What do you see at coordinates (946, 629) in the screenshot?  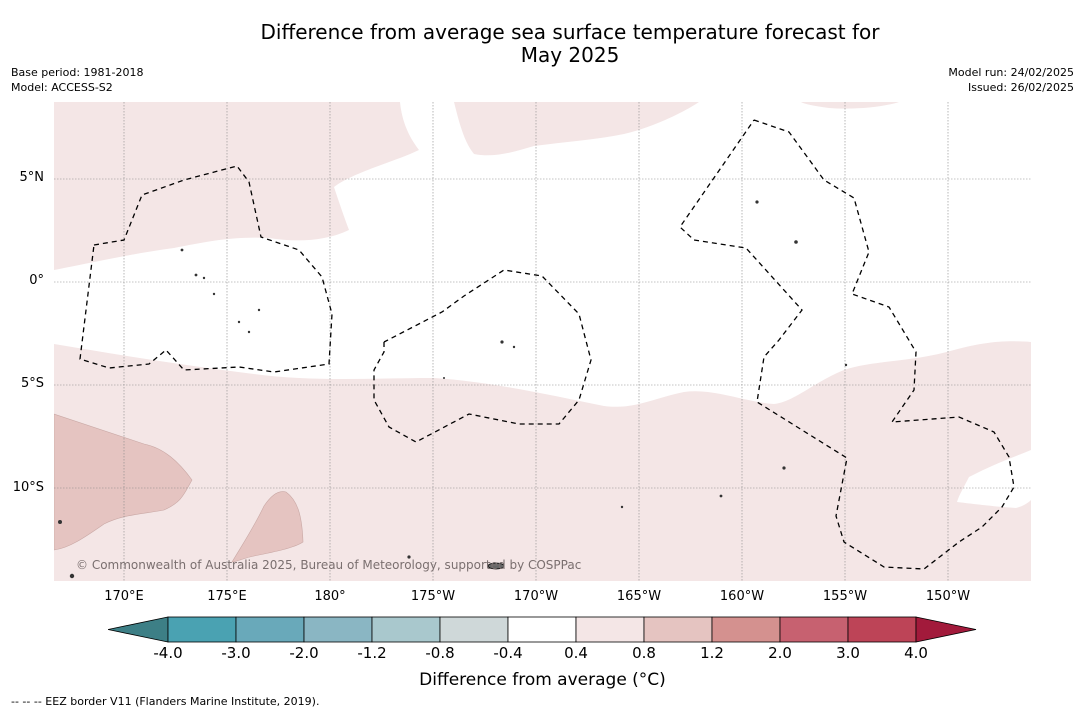 I see `colorbar-extend-high` at bounding box center [946, 629].